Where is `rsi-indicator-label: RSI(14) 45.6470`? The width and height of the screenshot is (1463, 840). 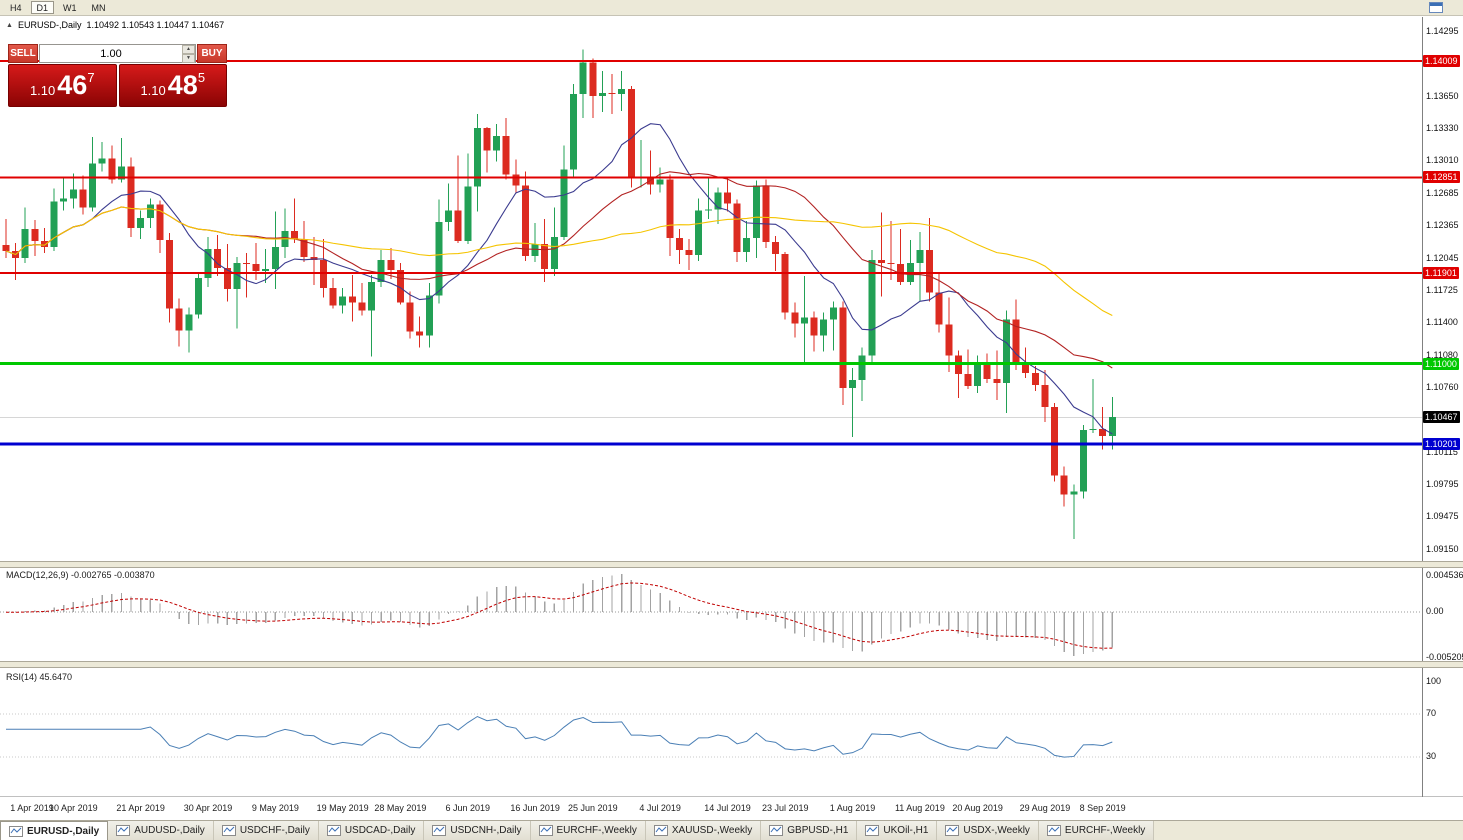
rsi-indicator-label: RSI(14) 45.6470 is located at coordinates (39, 677).